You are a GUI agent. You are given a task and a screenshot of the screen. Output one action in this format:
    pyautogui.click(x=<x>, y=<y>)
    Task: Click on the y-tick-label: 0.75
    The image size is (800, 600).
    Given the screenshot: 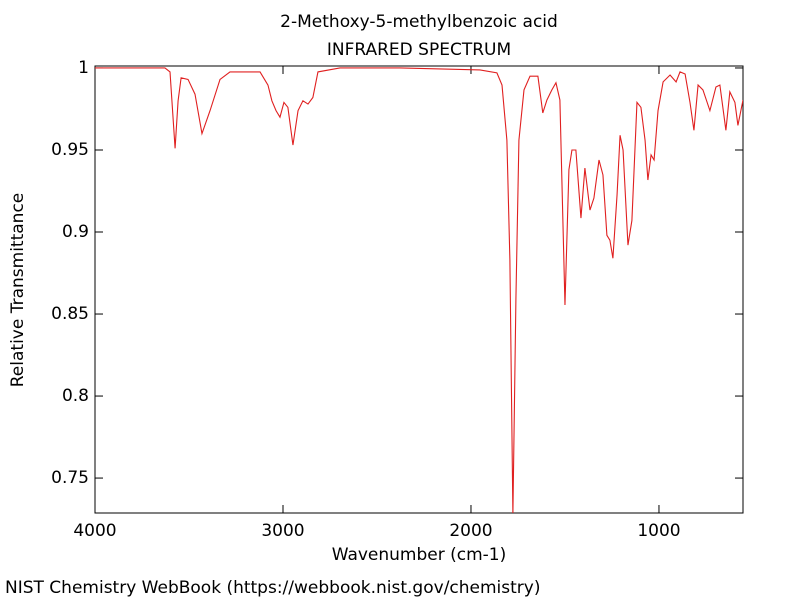 What is the action you would take?
    pyautogui.click(x=70, y=478)
    